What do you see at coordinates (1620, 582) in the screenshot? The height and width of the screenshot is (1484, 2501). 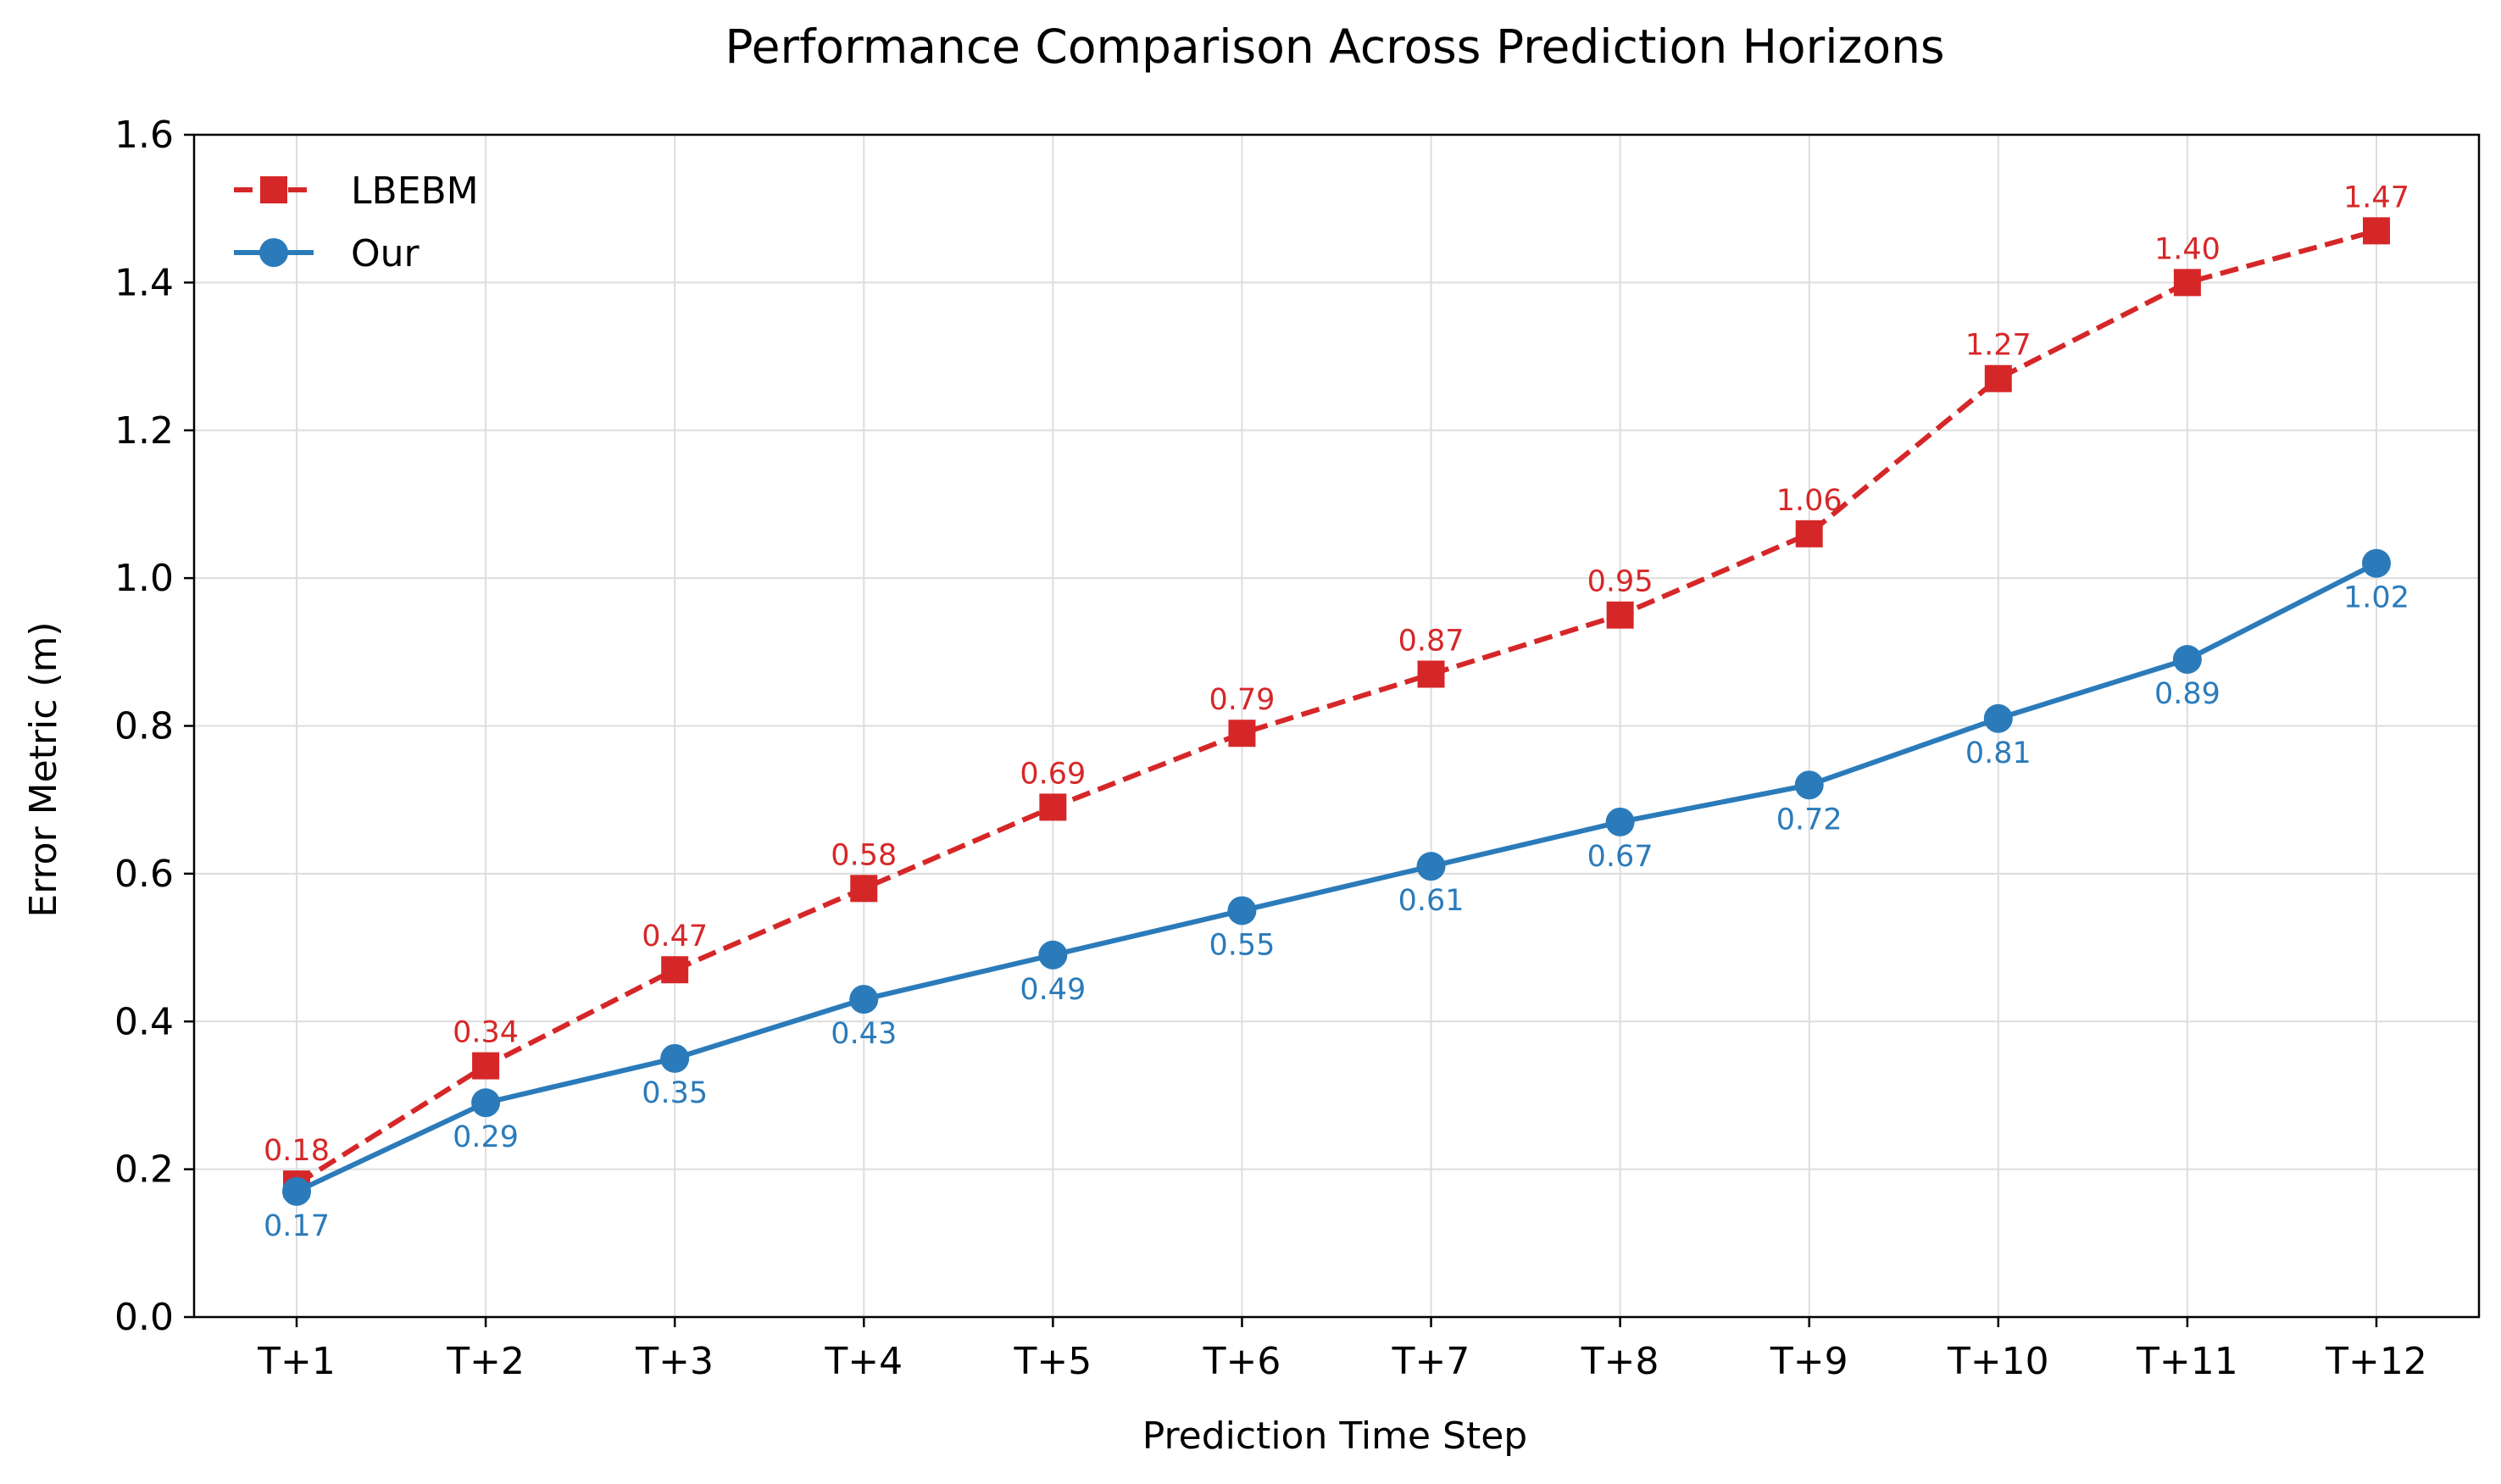 I see `lbebm-data-label: 0.95` at bounding box center [1620, 582].